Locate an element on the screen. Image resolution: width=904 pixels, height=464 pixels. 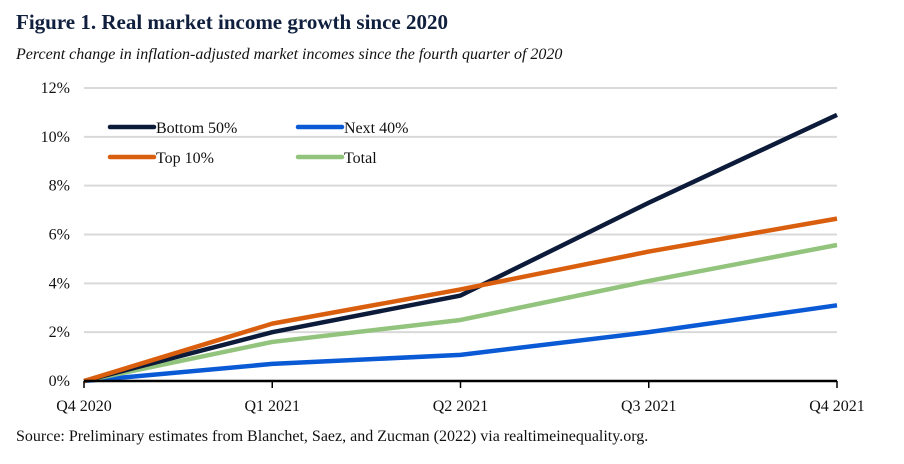
y-tick-label: 2% is located at coordinates (59, 332).